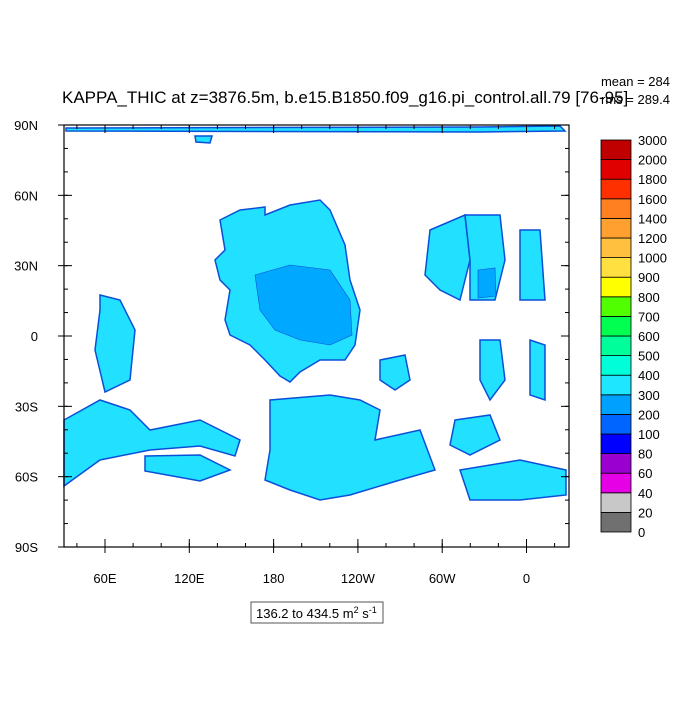 The image size is (700, 705). What do you see at coordinates (641, 532) in the screenshot?
I see `colorbar-label: 0` at bounding box center [641, 532].